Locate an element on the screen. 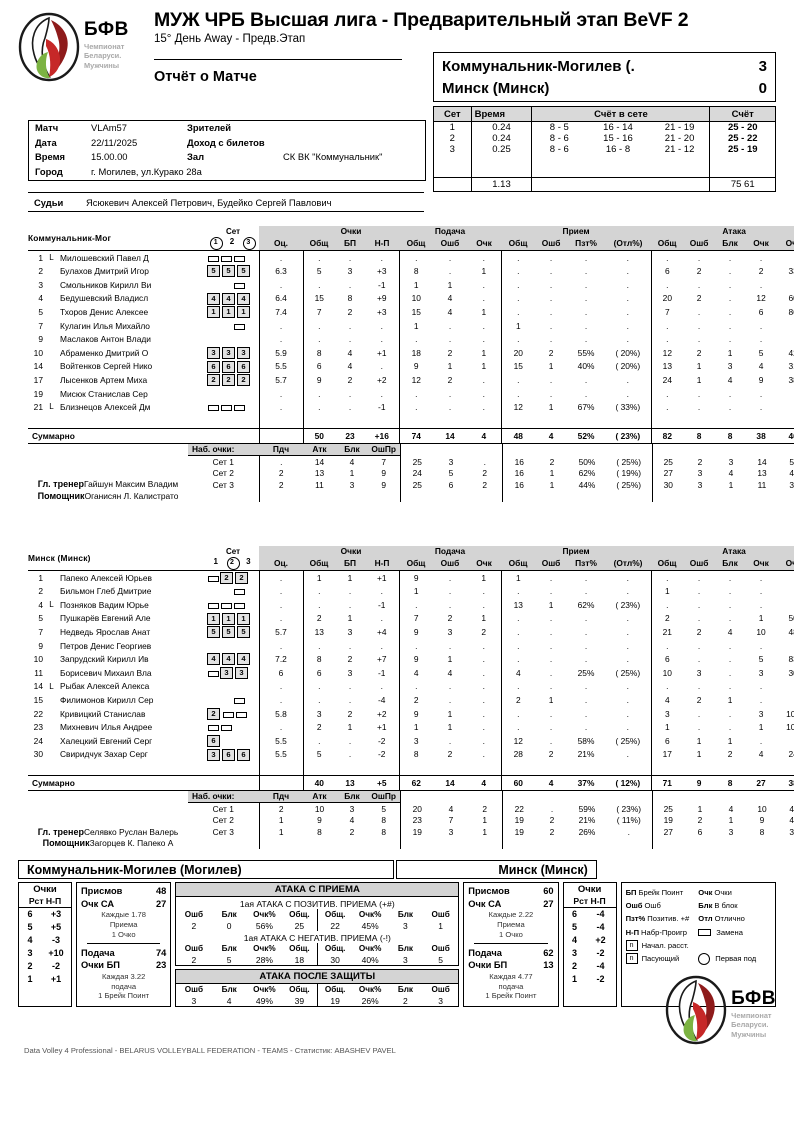 The width and height of the screenshot is (794, 1123). setter-box-icon: n is located at coordinates (631, 945).